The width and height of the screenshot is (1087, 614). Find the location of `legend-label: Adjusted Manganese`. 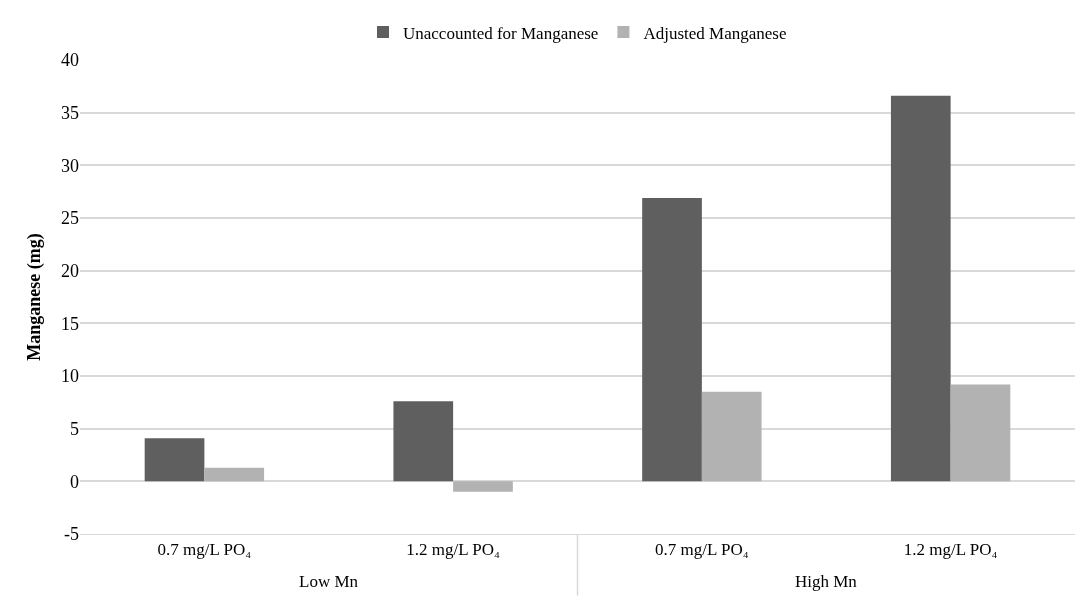

legend-label: Adjusted Manganese is located at coordinates (715, 33).